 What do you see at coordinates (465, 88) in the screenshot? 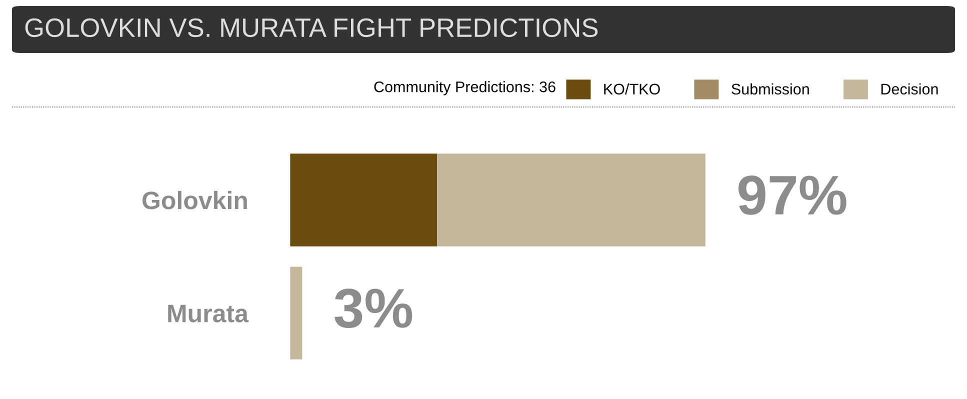
I see `legend-title: Community Predictions: 36` at bounding box center [465, 88].